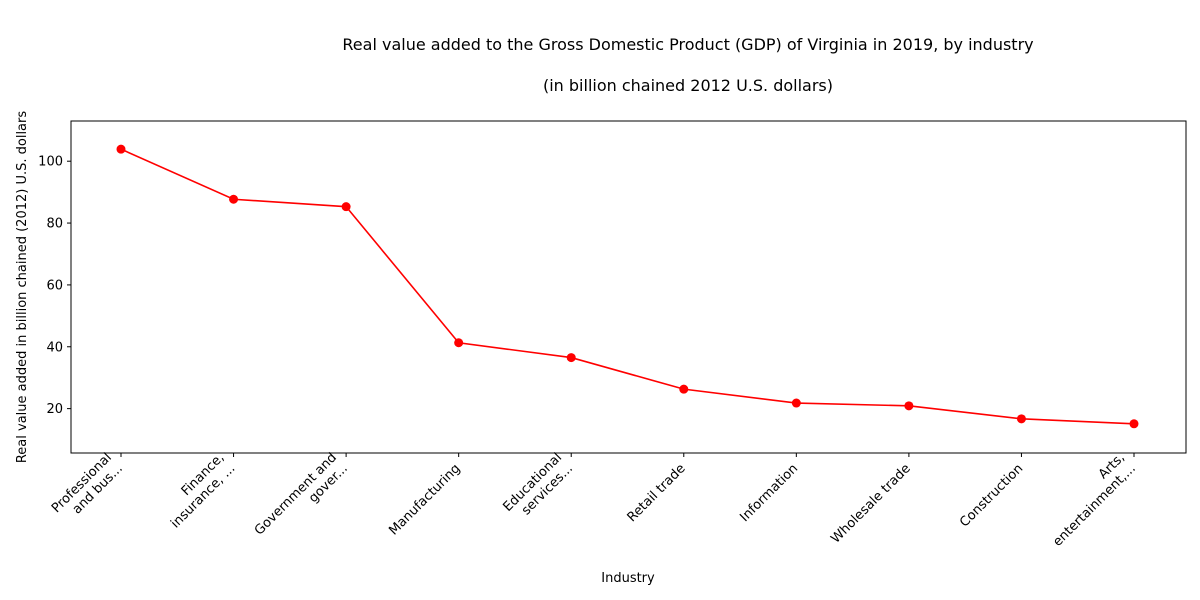  Describe the element at coordinates (688, 85) in the screenshot. I see `chart-subtitle: (in billion chained 2012 U.S. dollars)` at that location.